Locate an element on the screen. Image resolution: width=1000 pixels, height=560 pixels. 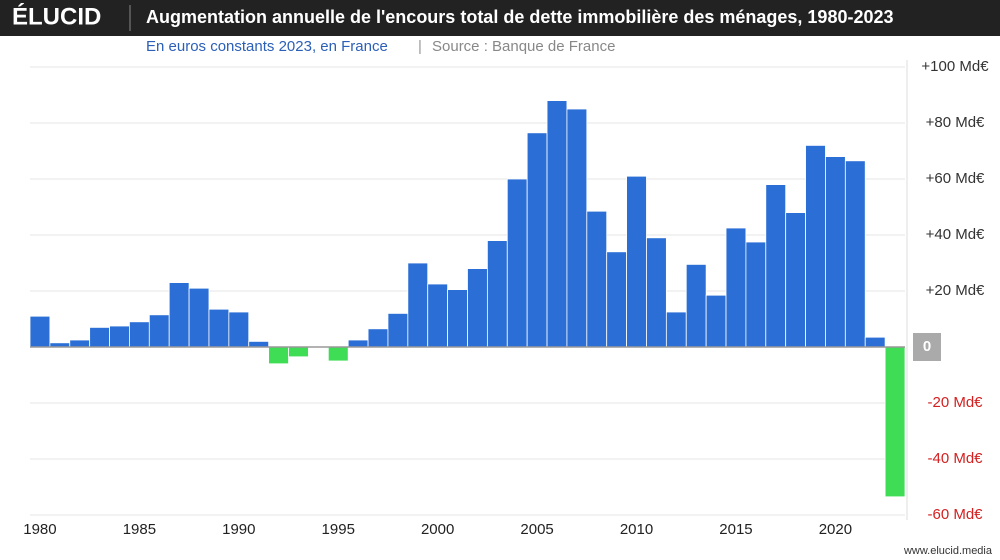
y-tick-label: 0 is located at coordinates (927, 346).